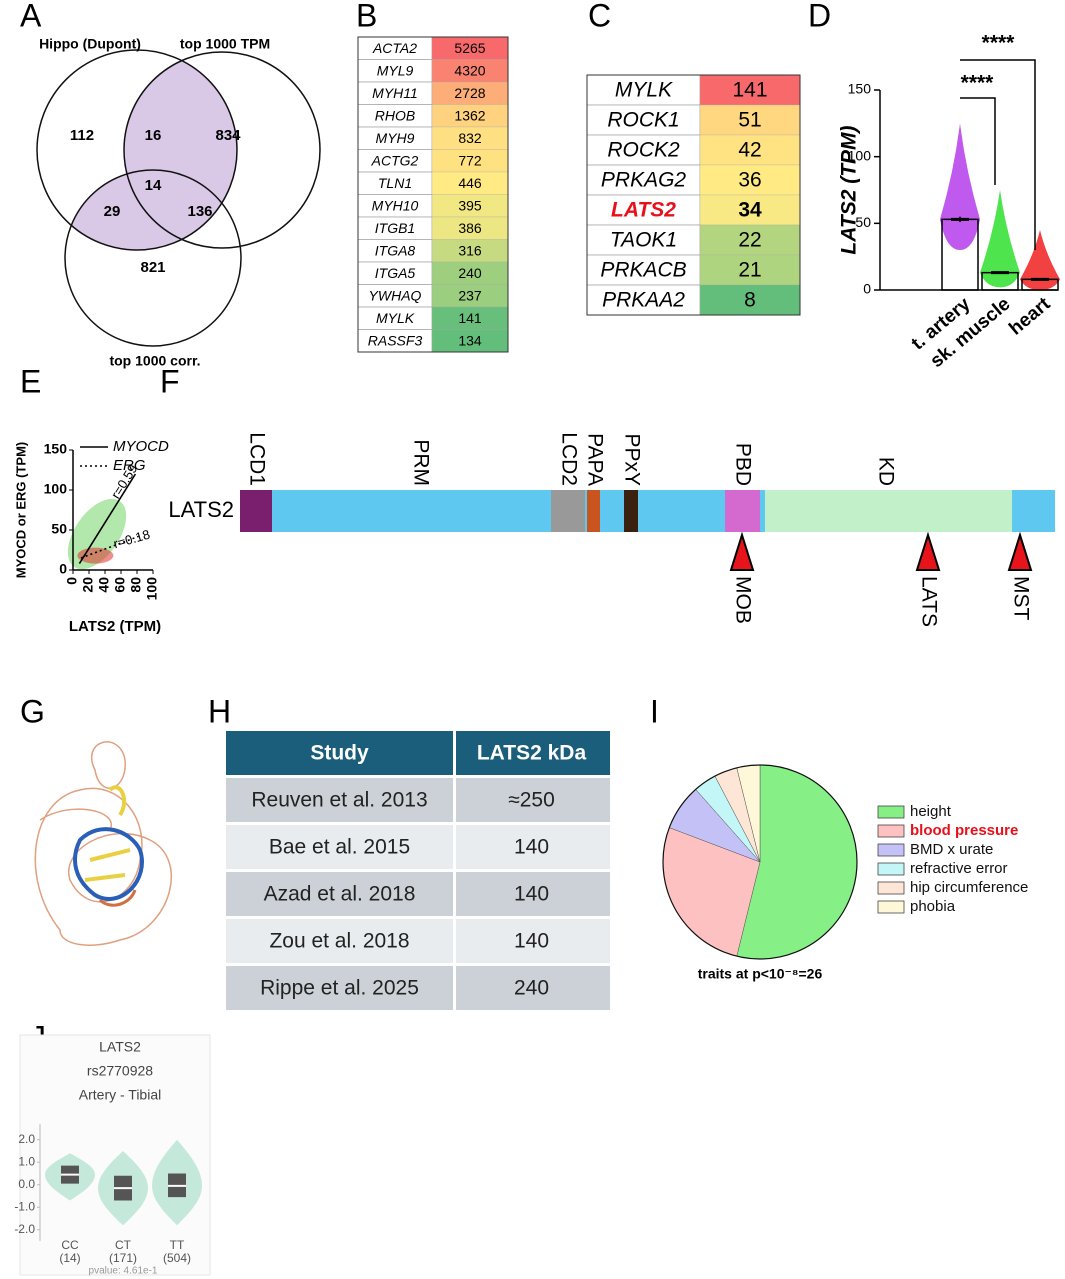  Describe the element at coordinates (819, 16) in the screenshot. I see `panel-label: D` at that location.